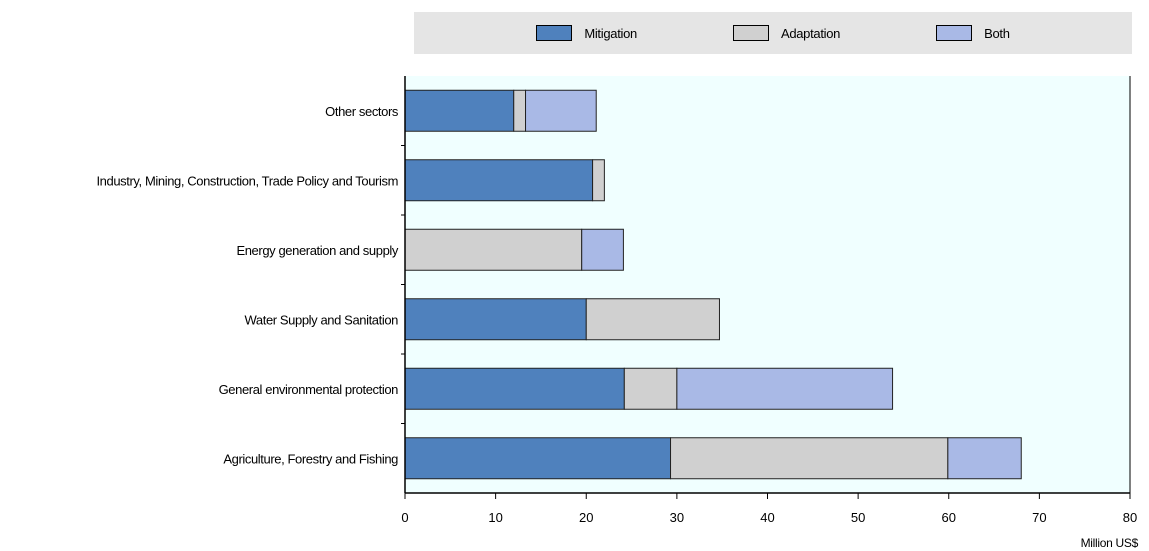 The image size is (1149, 551). What do you see at coordinates (499, 180) in the screenshot?
I see `bar-mitigation-industry-mining-construction-trade-policy-and-tourism` at bounding box center [499, 180].